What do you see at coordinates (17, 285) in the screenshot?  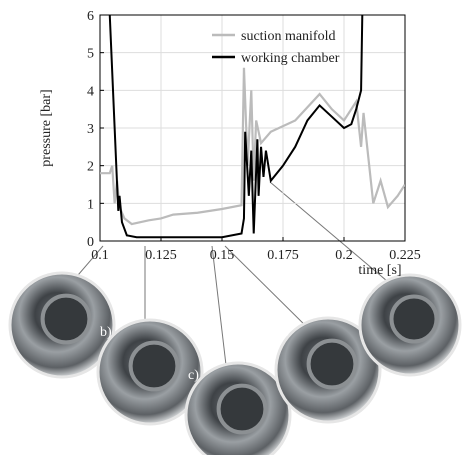 I see `photo-label: a)` at bounding box center [17, 285].